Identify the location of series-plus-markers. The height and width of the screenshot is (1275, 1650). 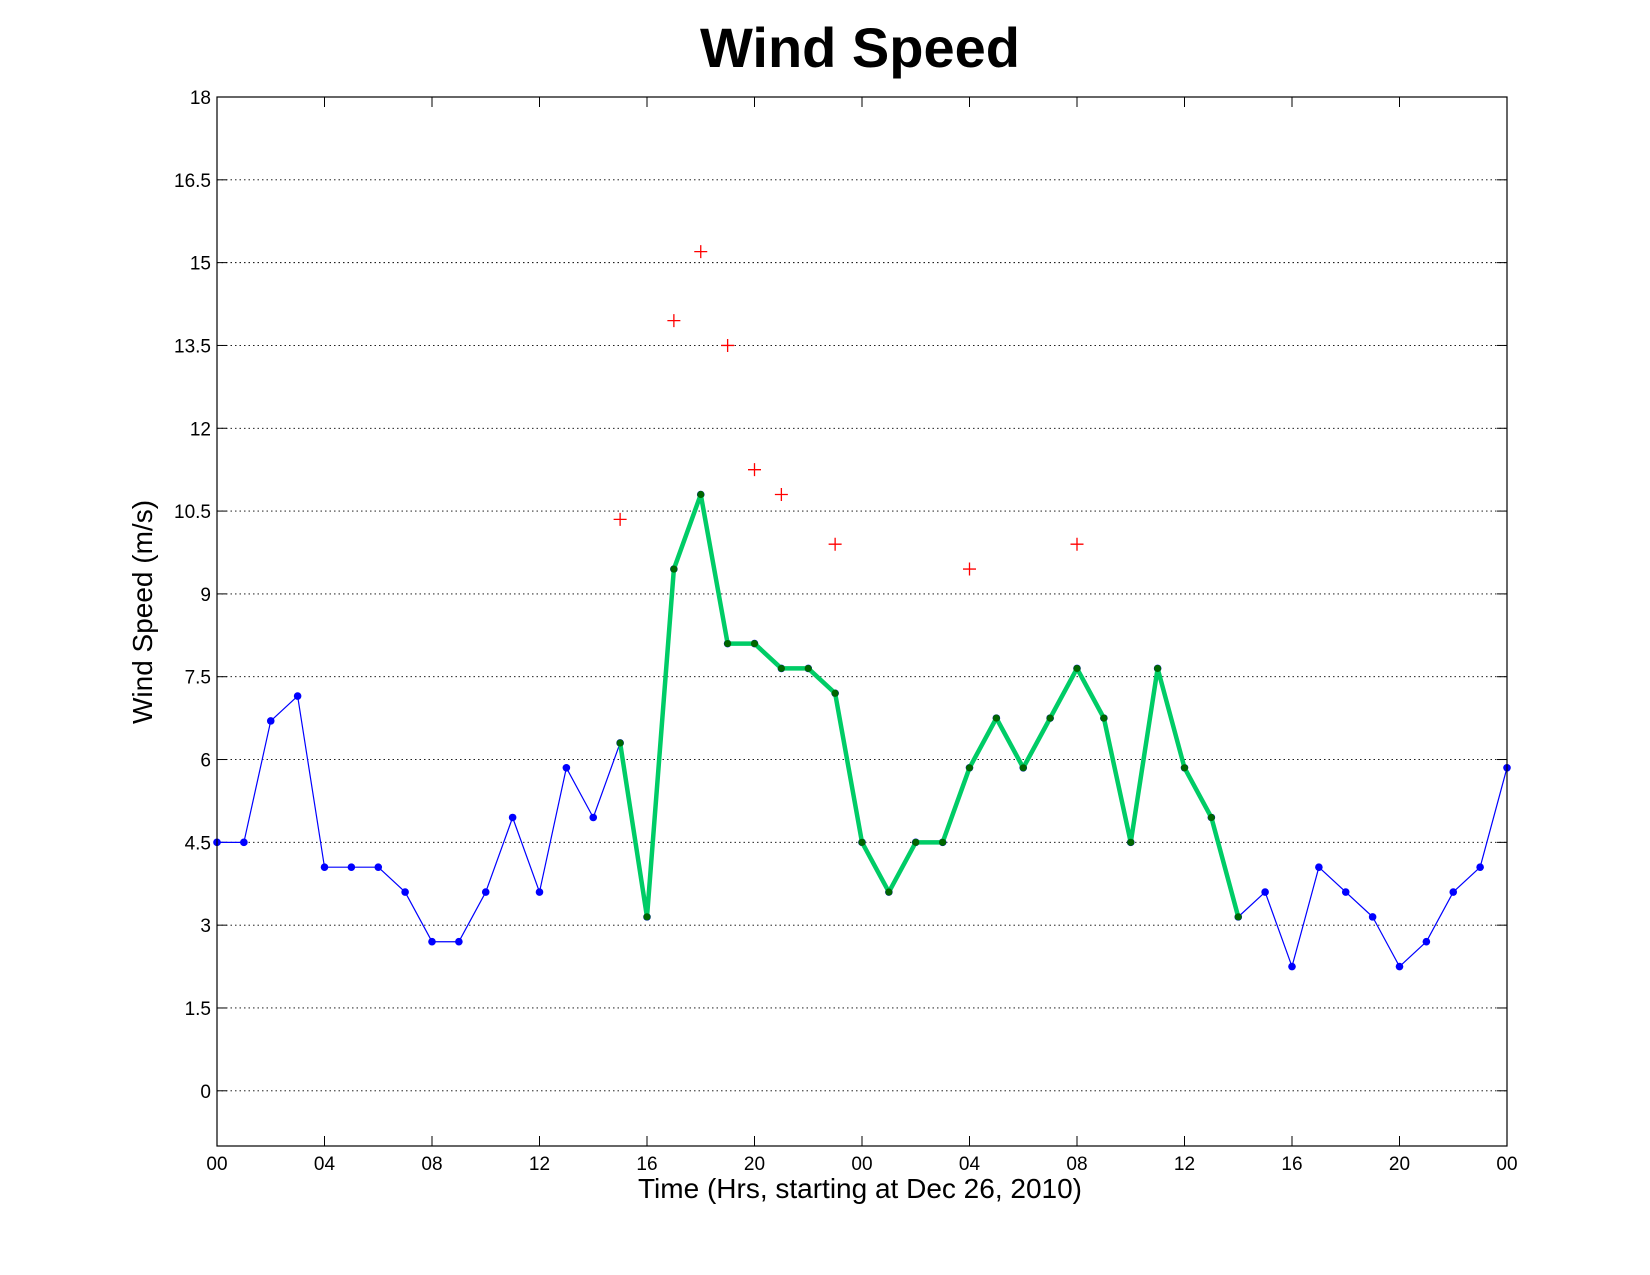
(848, 410).